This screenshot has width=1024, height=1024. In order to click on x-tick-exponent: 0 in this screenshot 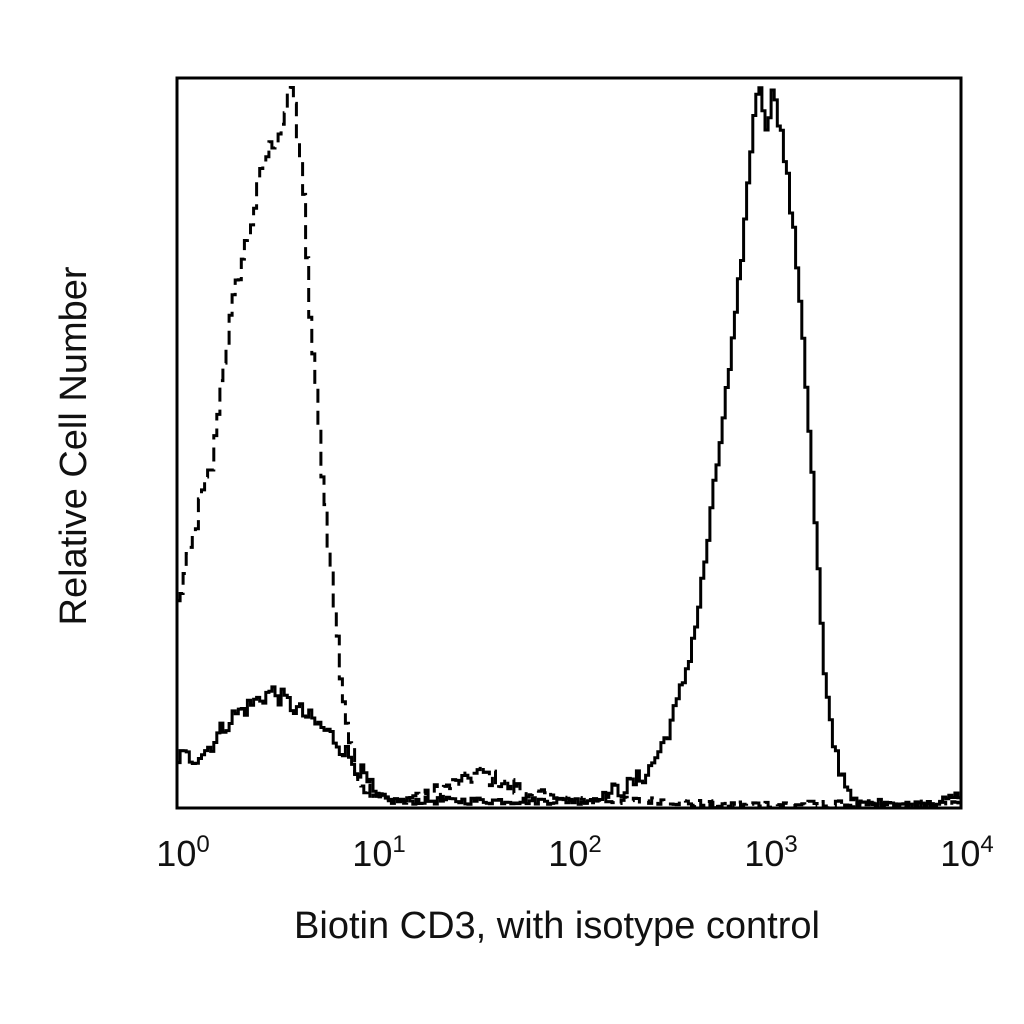, I will do `click(202, 844)`.